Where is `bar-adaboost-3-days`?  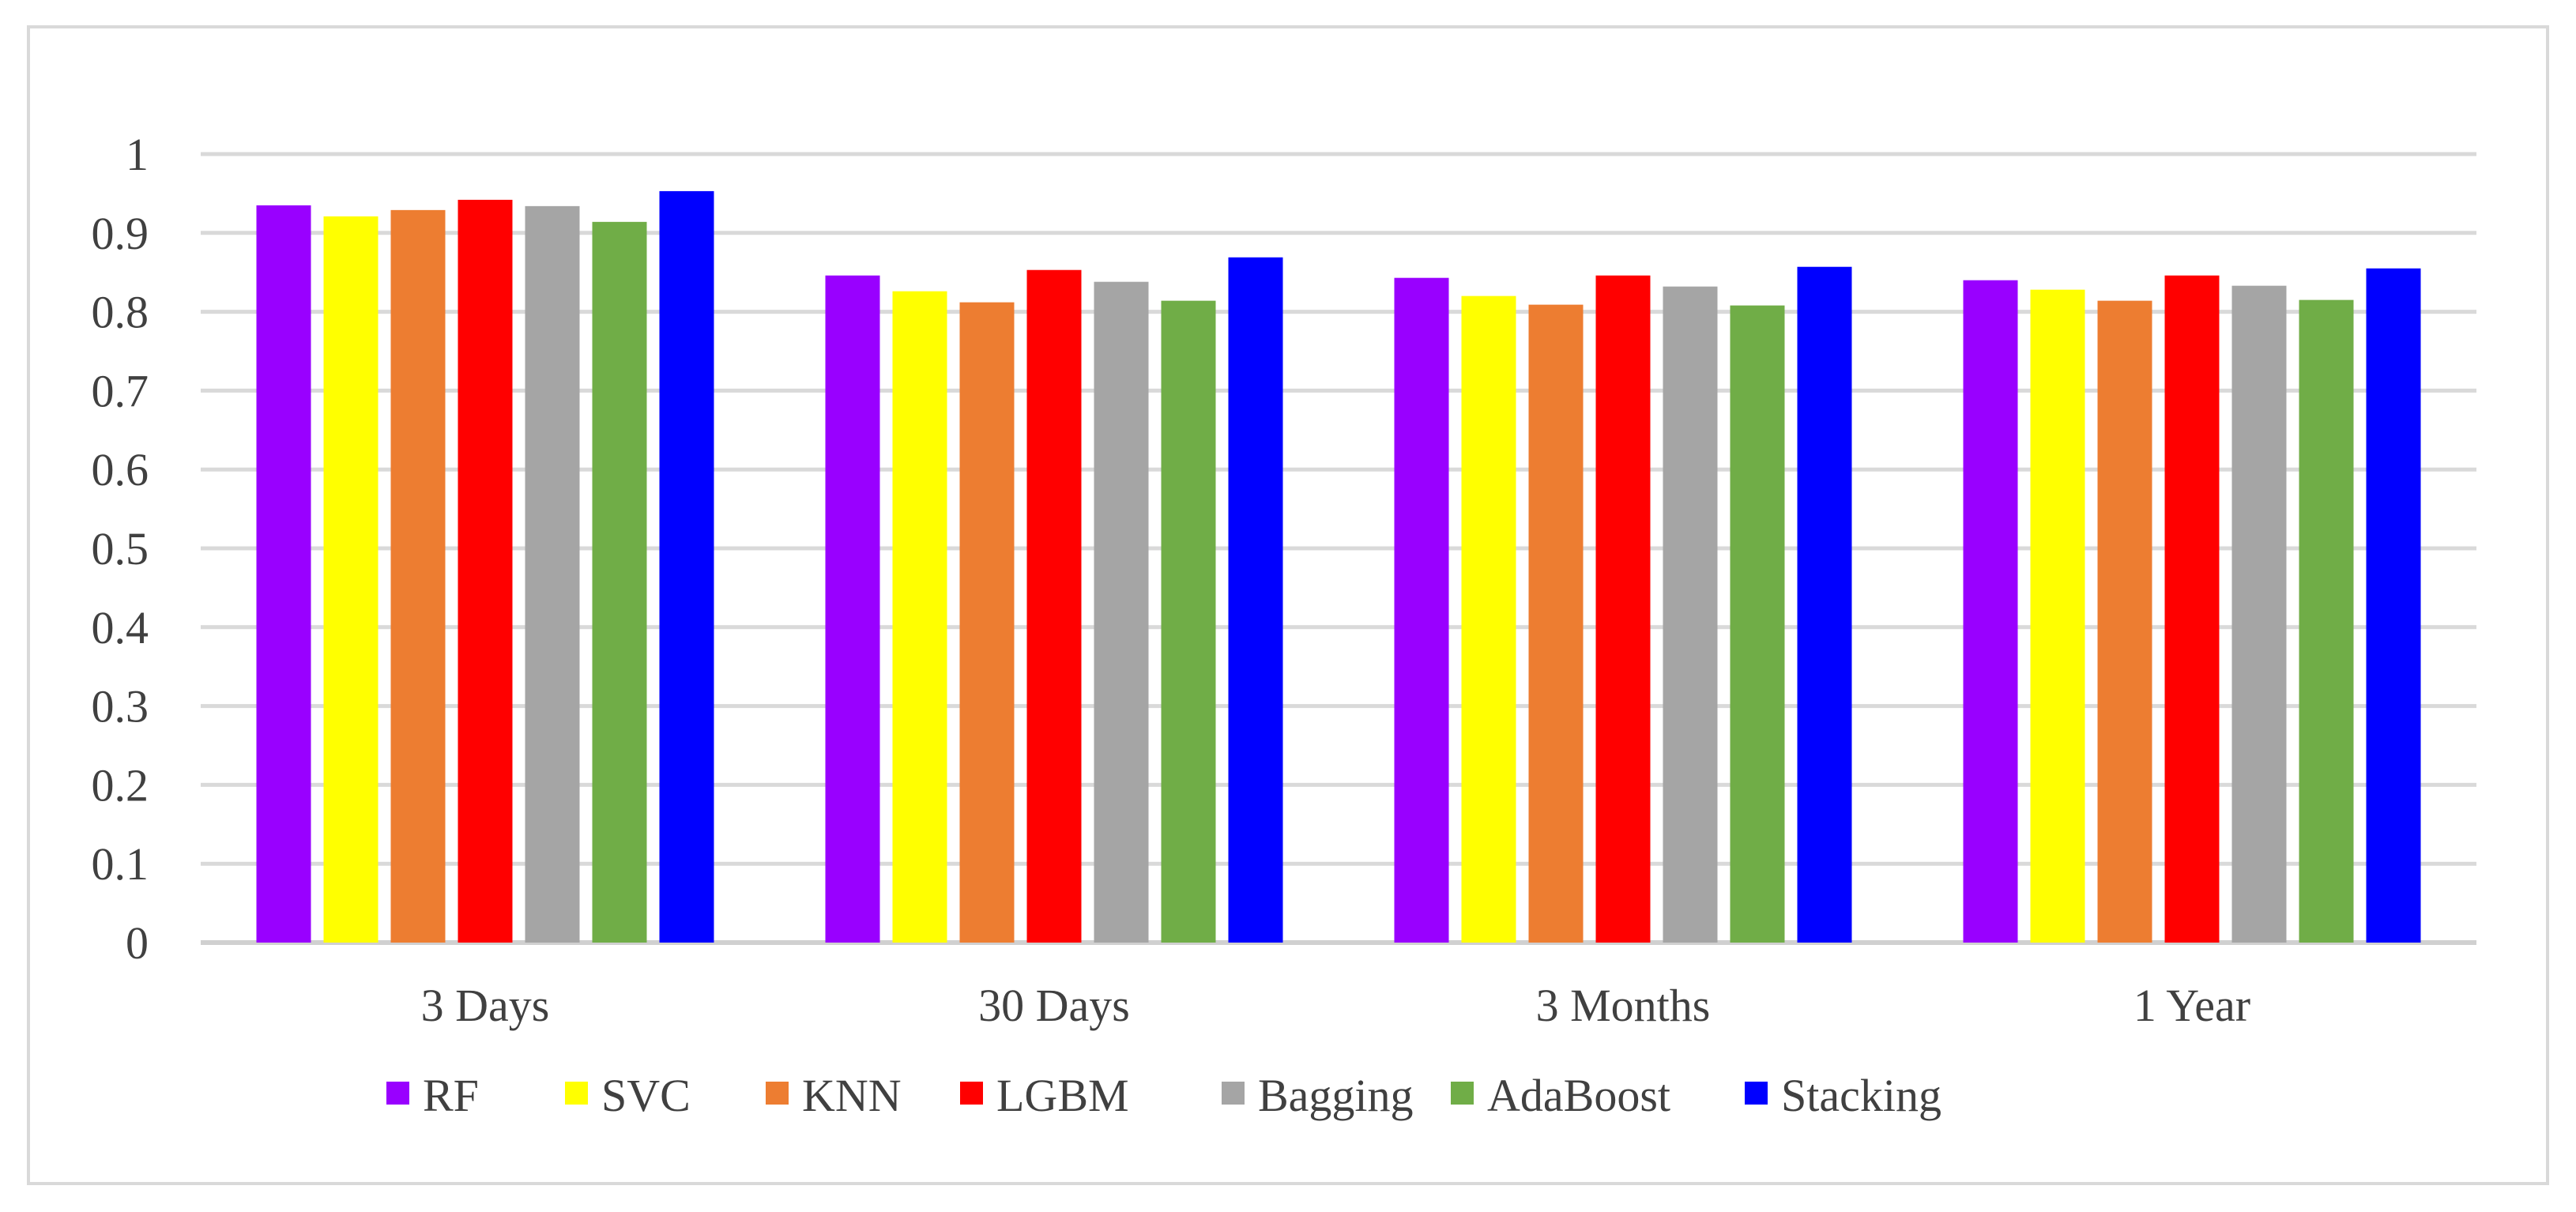 bar-adaboost-3-days is located at coordinates (619, 582).